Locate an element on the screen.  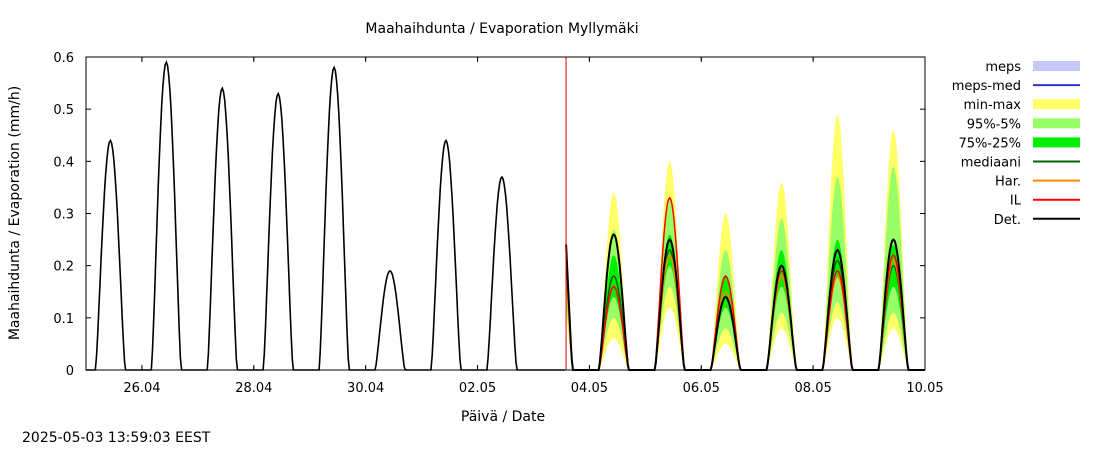
y-tick-label: 0.5 is located at coordinates (63, 110).